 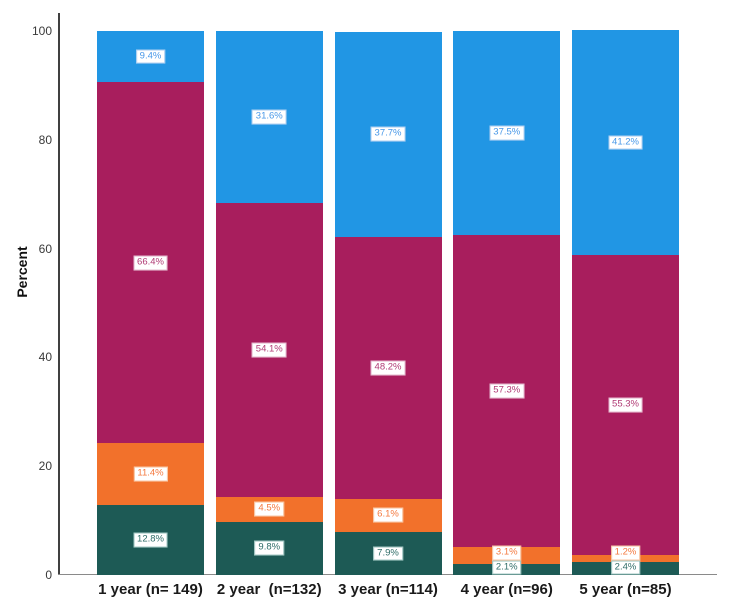 What do you see at coordinates (388, 134) in the screenshot?
I see `value-label-blue-top-segment: 37.7%` at bounding box center [388, 134].